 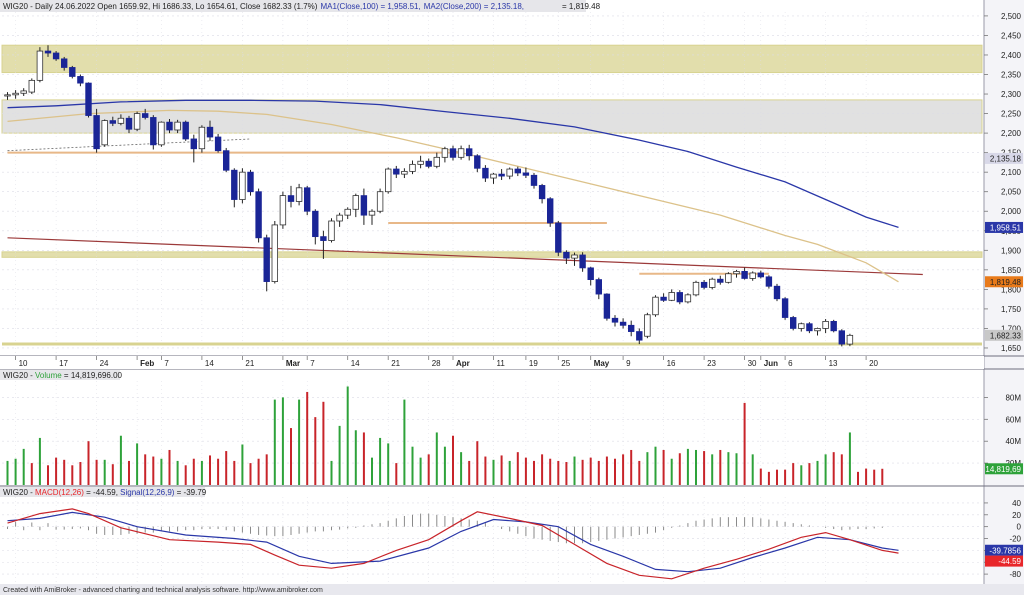 I want to click on signal-value-label: -39.7856, so click(x=1005, y=550).